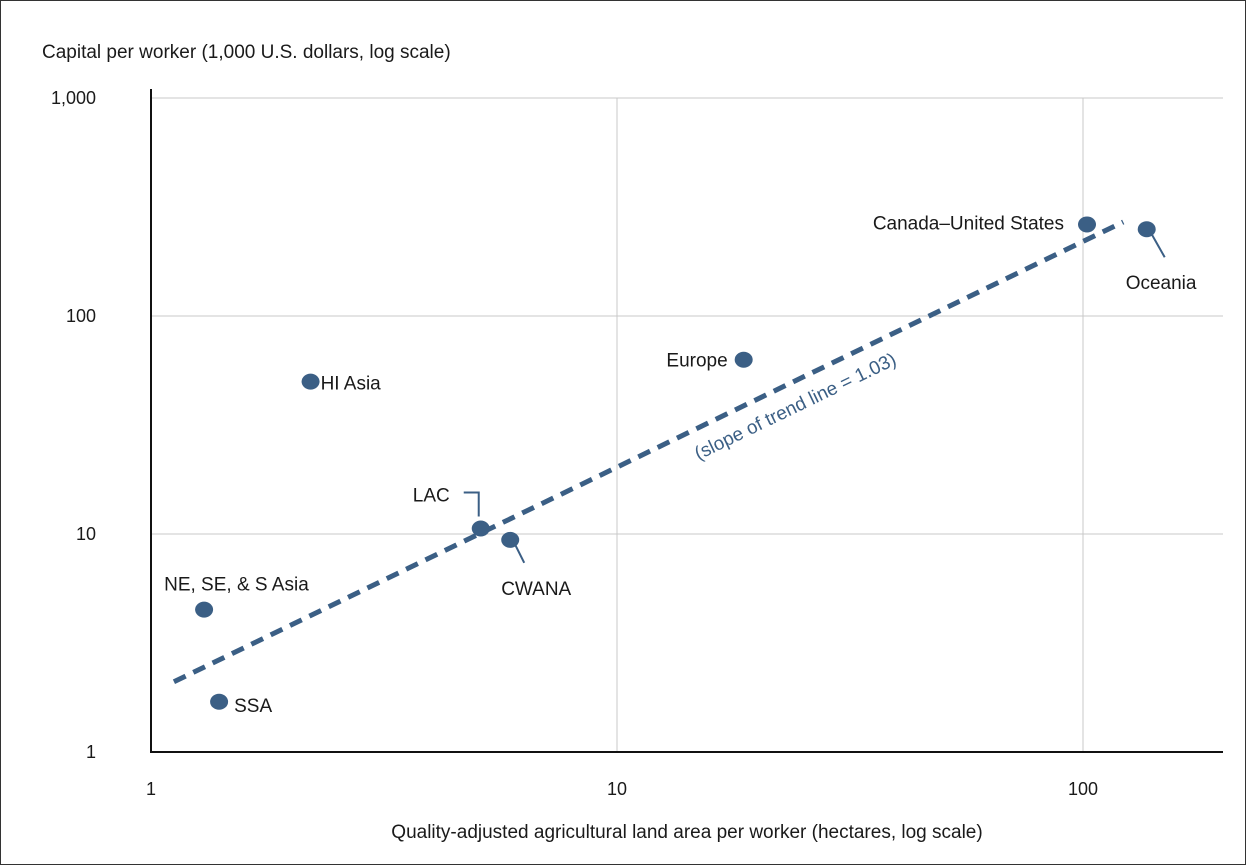 The width and height of the screenshot is (1248, 868). I want to click on x-tick-label: 100, so click(1083, 789).